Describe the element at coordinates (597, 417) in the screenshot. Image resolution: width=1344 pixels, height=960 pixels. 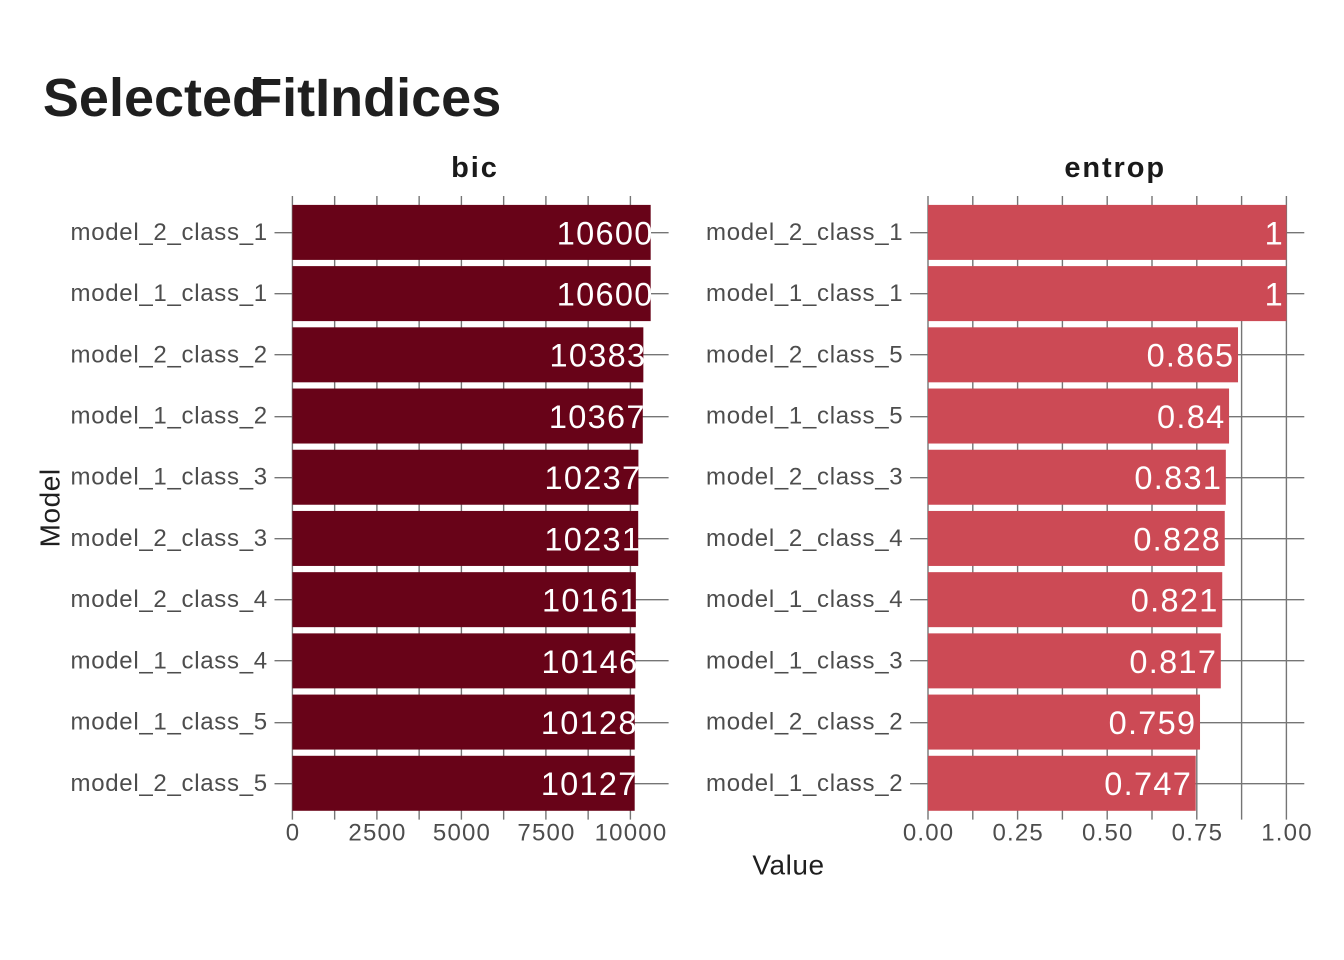
I see `svg-text: 10367` at that location.